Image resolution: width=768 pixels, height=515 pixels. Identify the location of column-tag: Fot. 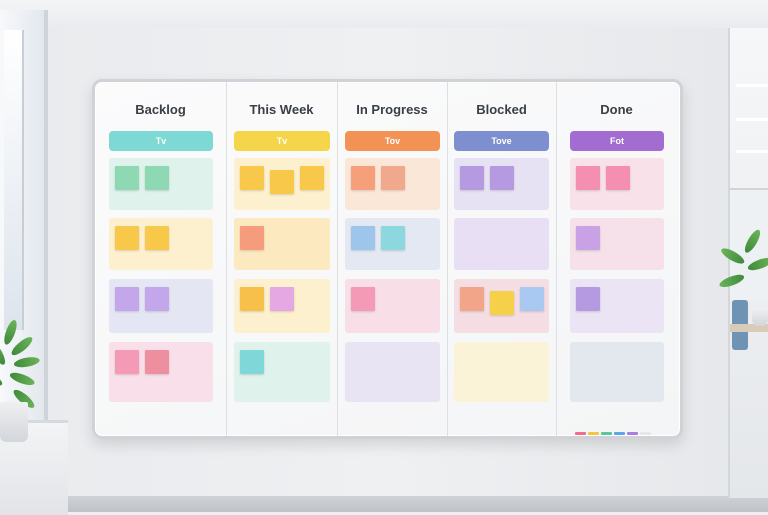
(617, 141).